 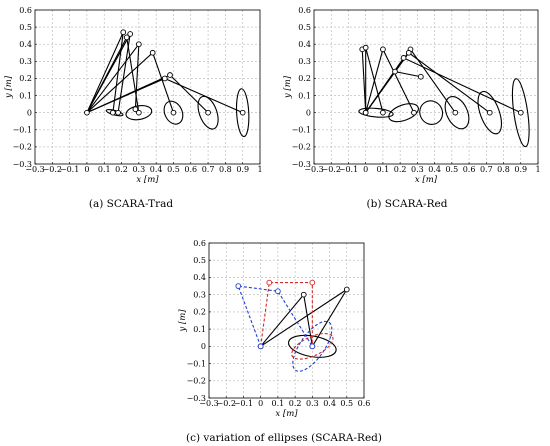 I want to click on base-joint, so click(x=87, y=112).